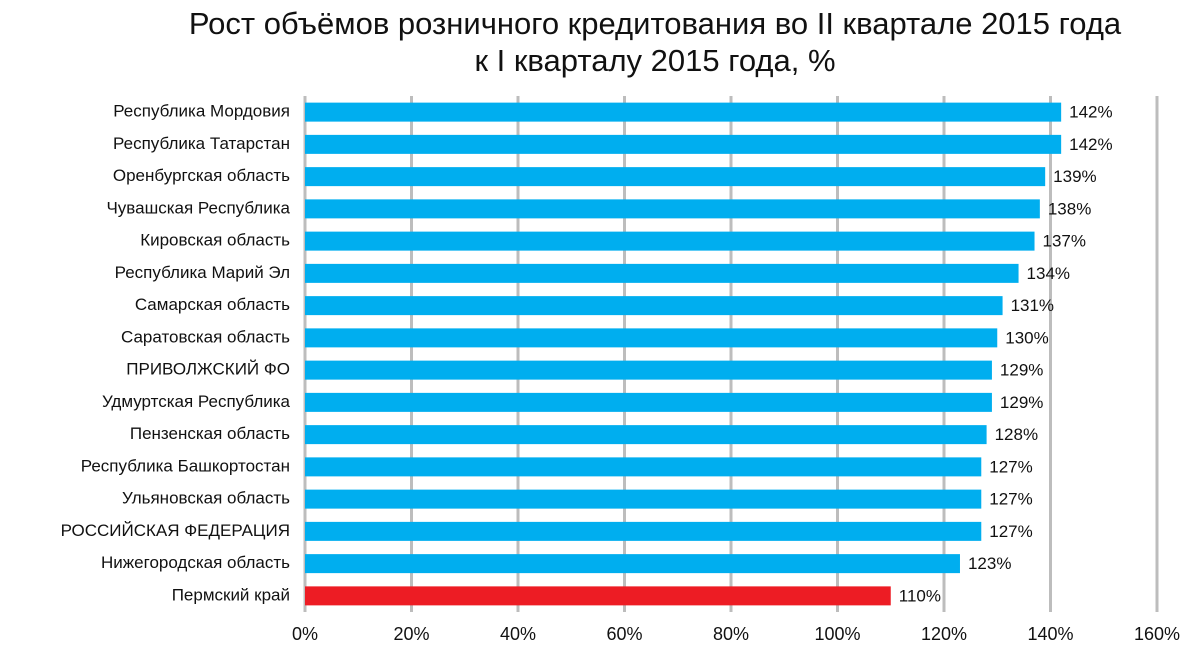 This screenshot has width=1200, height=653. What do you see at coordinates (1069, 208) in the screenshot?
I see `value-label: 138%` at bounding box center [1069, 208].